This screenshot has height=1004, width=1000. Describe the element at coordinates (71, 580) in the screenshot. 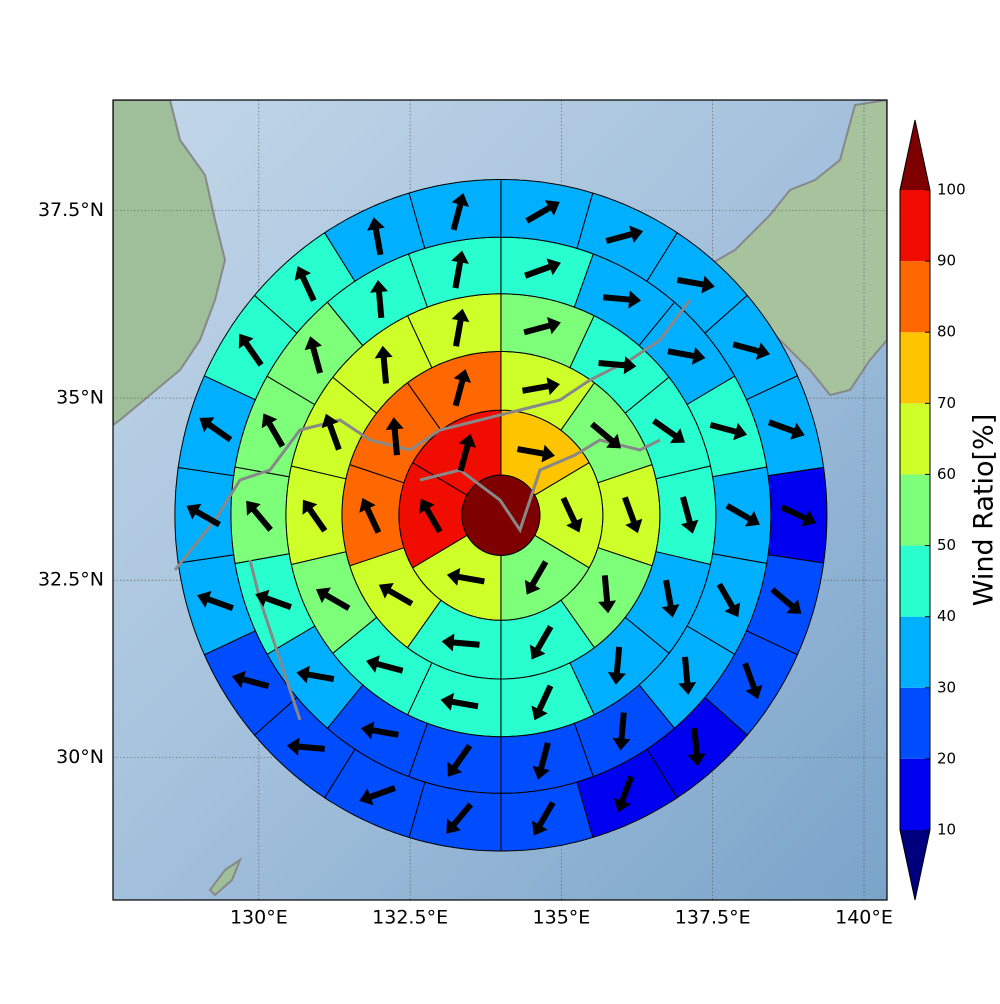

I see `y-tick-label: 32.5°N` at that location.